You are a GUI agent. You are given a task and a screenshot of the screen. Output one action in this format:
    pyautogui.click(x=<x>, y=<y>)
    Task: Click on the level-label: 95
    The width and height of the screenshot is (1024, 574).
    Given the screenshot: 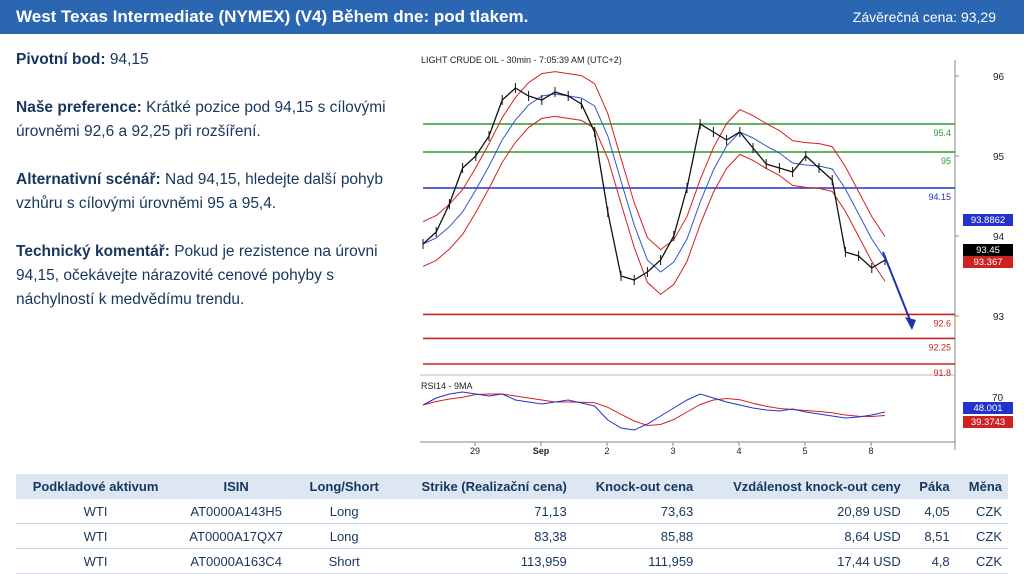 What is the action you would take?
    pyautogui.click(x=946, y=161)
    